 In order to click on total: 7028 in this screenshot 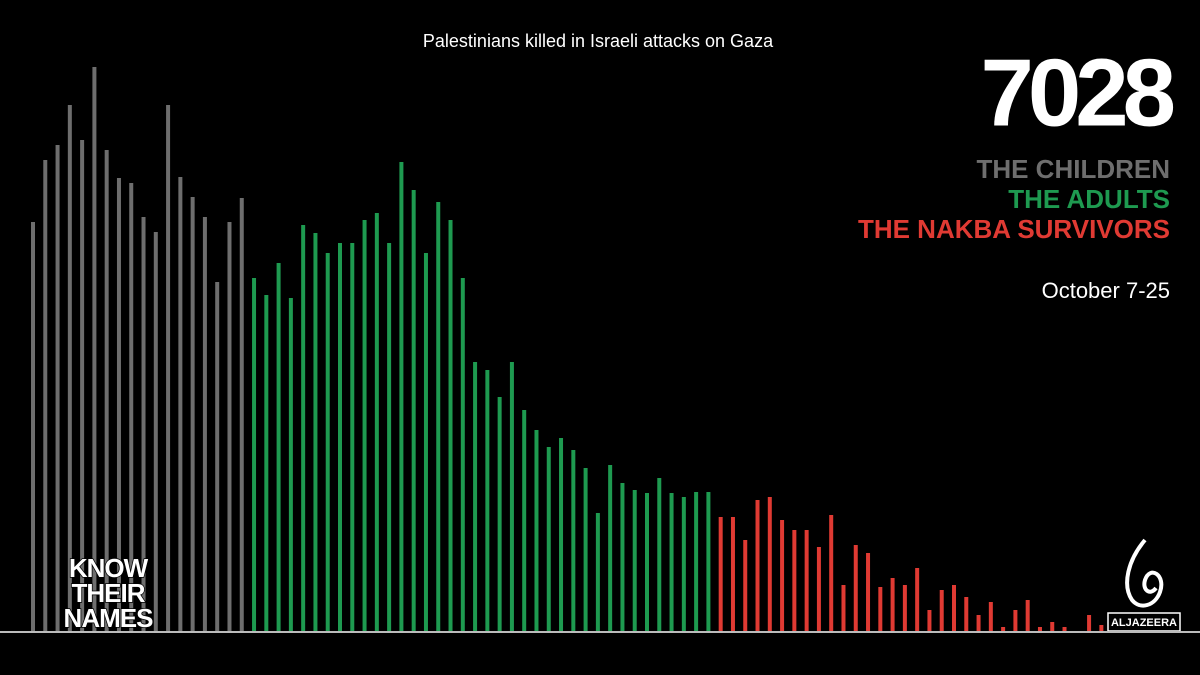, I will do `click(1076, 92)`.